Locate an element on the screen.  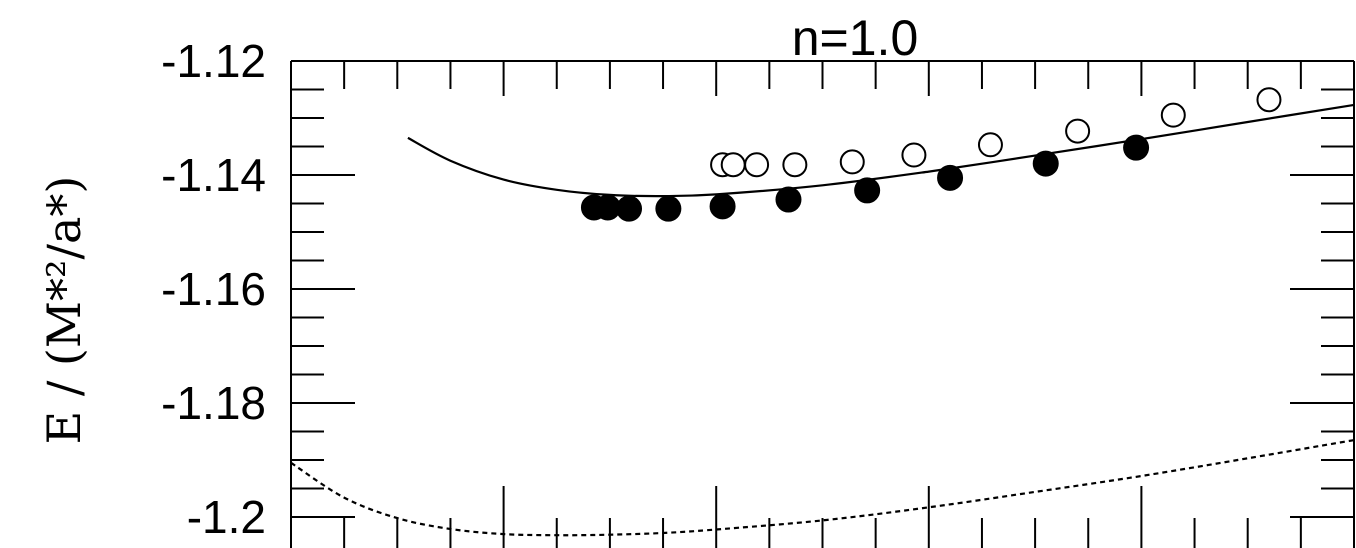
y-tick-labels: -1.12 -1.14 -1.16 -1.18 -1.2 is located at coordinates (213, 289).